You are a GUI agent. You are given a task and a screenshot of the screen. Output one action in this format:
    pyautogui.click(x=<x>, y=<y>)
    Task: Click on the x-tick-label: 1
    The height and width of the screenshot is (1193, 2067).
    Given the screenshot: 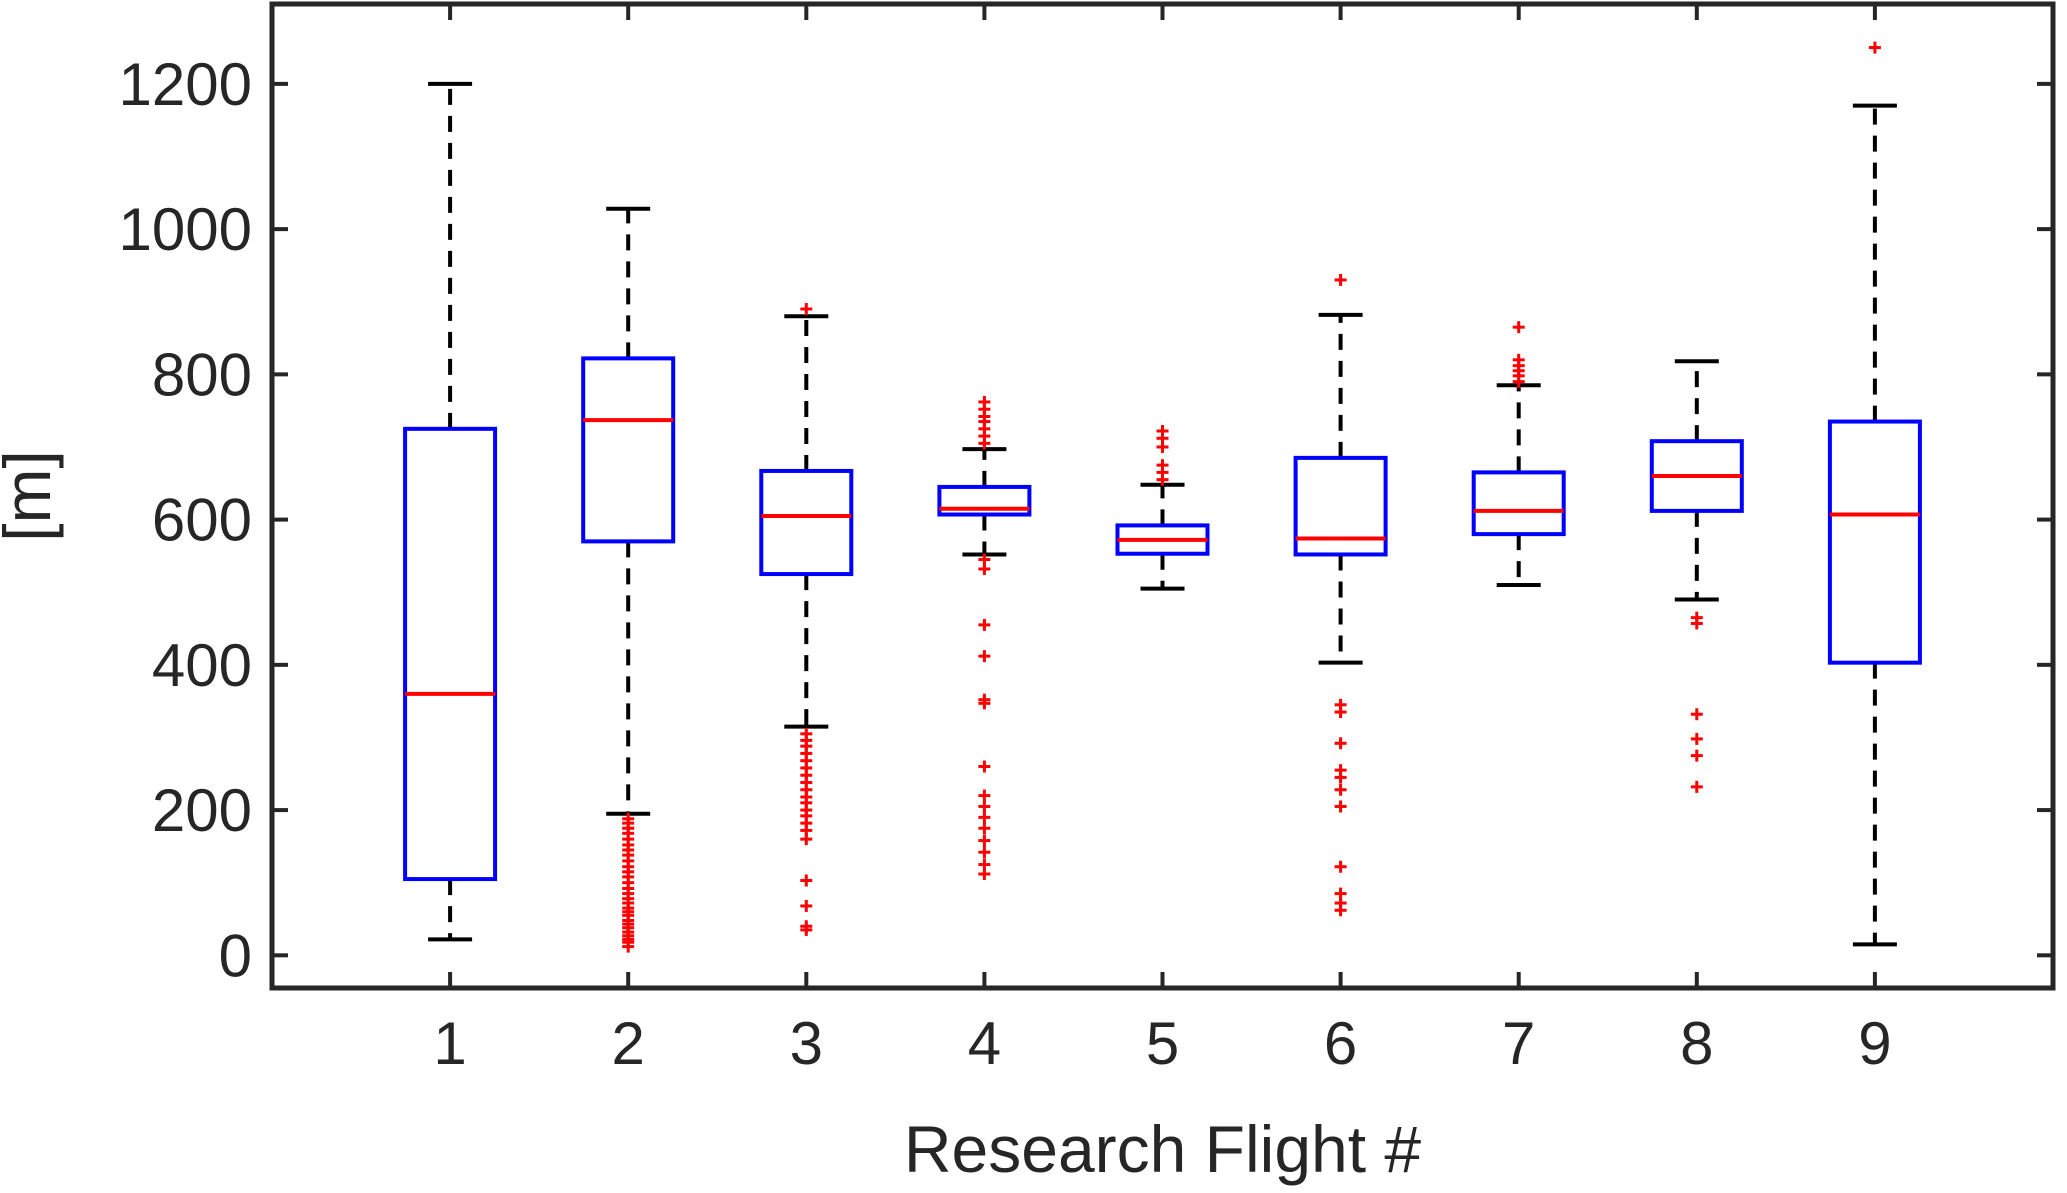 What is the action you would take?
    pyautogui.click(x=449, y=1043)
    